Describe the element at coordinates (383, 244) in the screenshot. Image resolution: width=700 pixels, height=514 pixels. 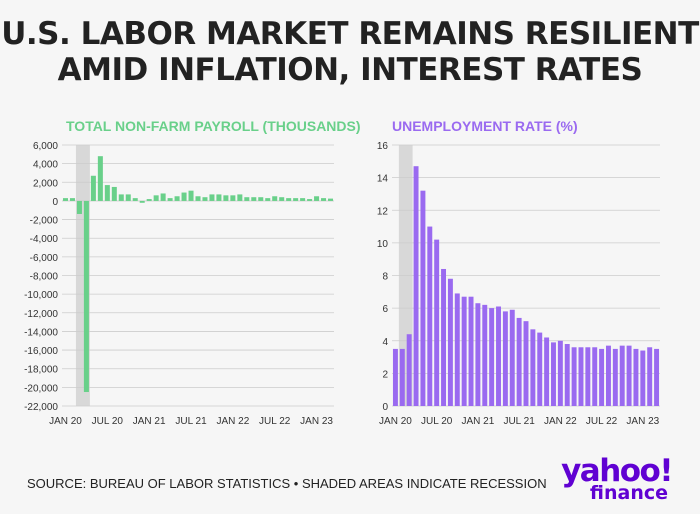
I see `unemployment-ytick-label: 10` at that location.